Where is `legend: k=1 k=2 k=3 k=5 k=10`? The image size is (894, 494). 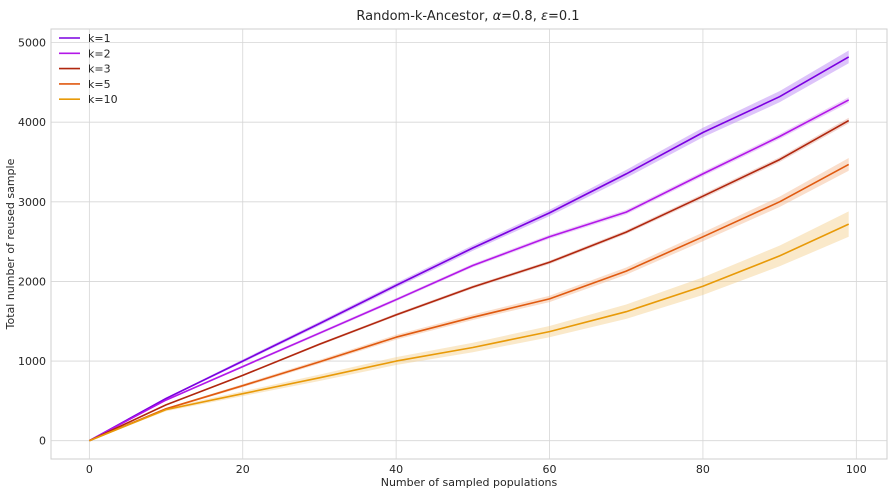
legend: k=1 k=2 k=3 k=5 k=10 is located at coordinates (88, 69).